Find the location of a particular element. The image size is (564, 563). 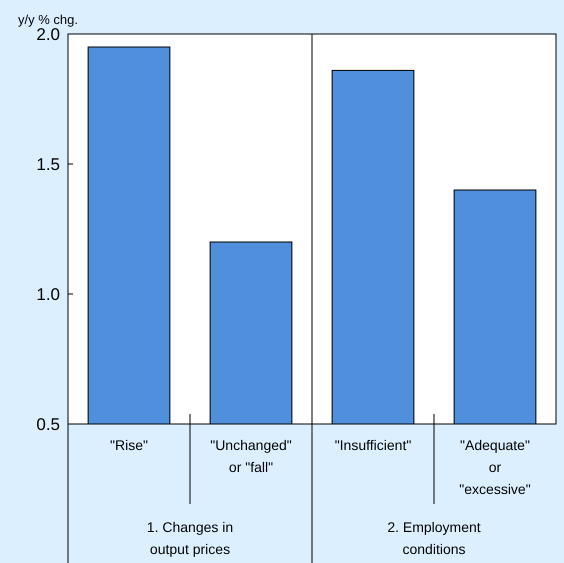

y-tick-label: 1.5 is located at coordinates (48, 164).